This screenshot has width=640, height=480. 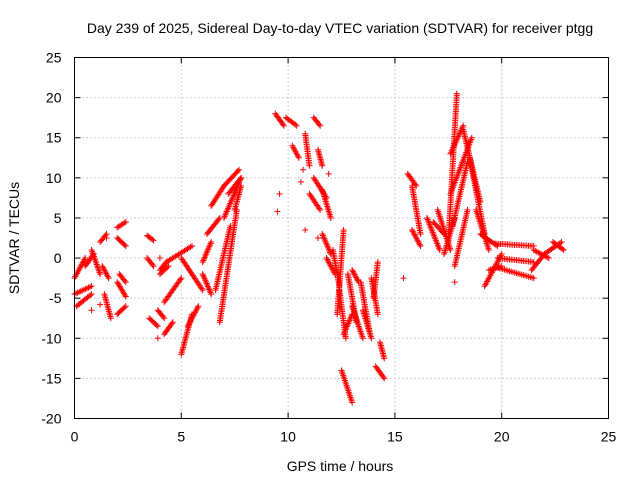 I want to click on y-tick-label: -20, so click(x=51, y=419).